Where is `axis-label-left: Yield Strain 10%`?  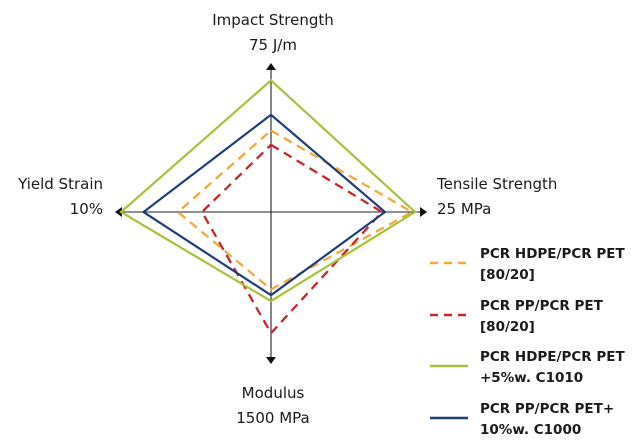
axis-label-left: Yield Strain 10% is located at coordinates (60, 196).